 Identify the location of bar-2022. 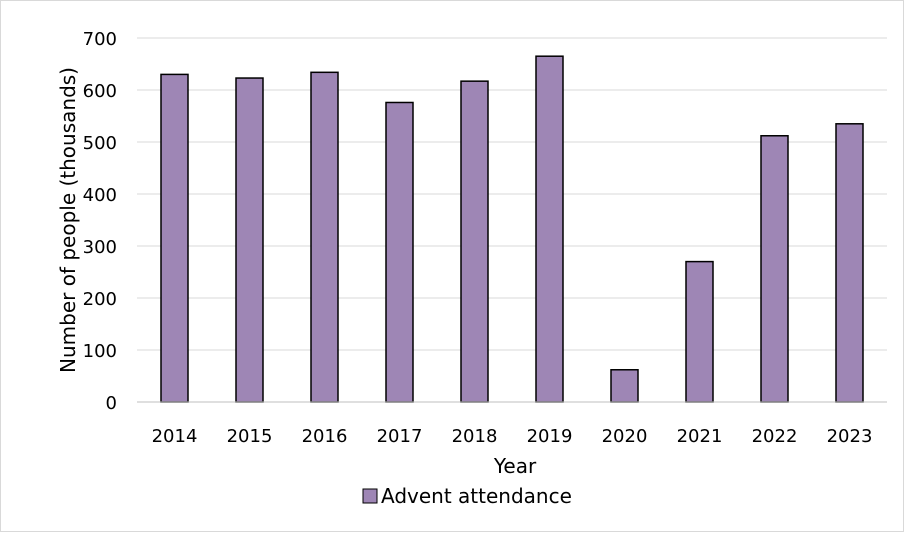
(774, 269).